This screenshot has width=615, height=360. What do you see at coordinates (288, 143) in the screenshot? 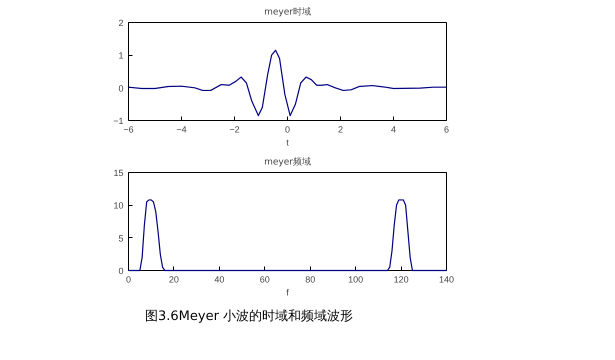
I see `x-axis-title: t` at bounding box center [288, 143].